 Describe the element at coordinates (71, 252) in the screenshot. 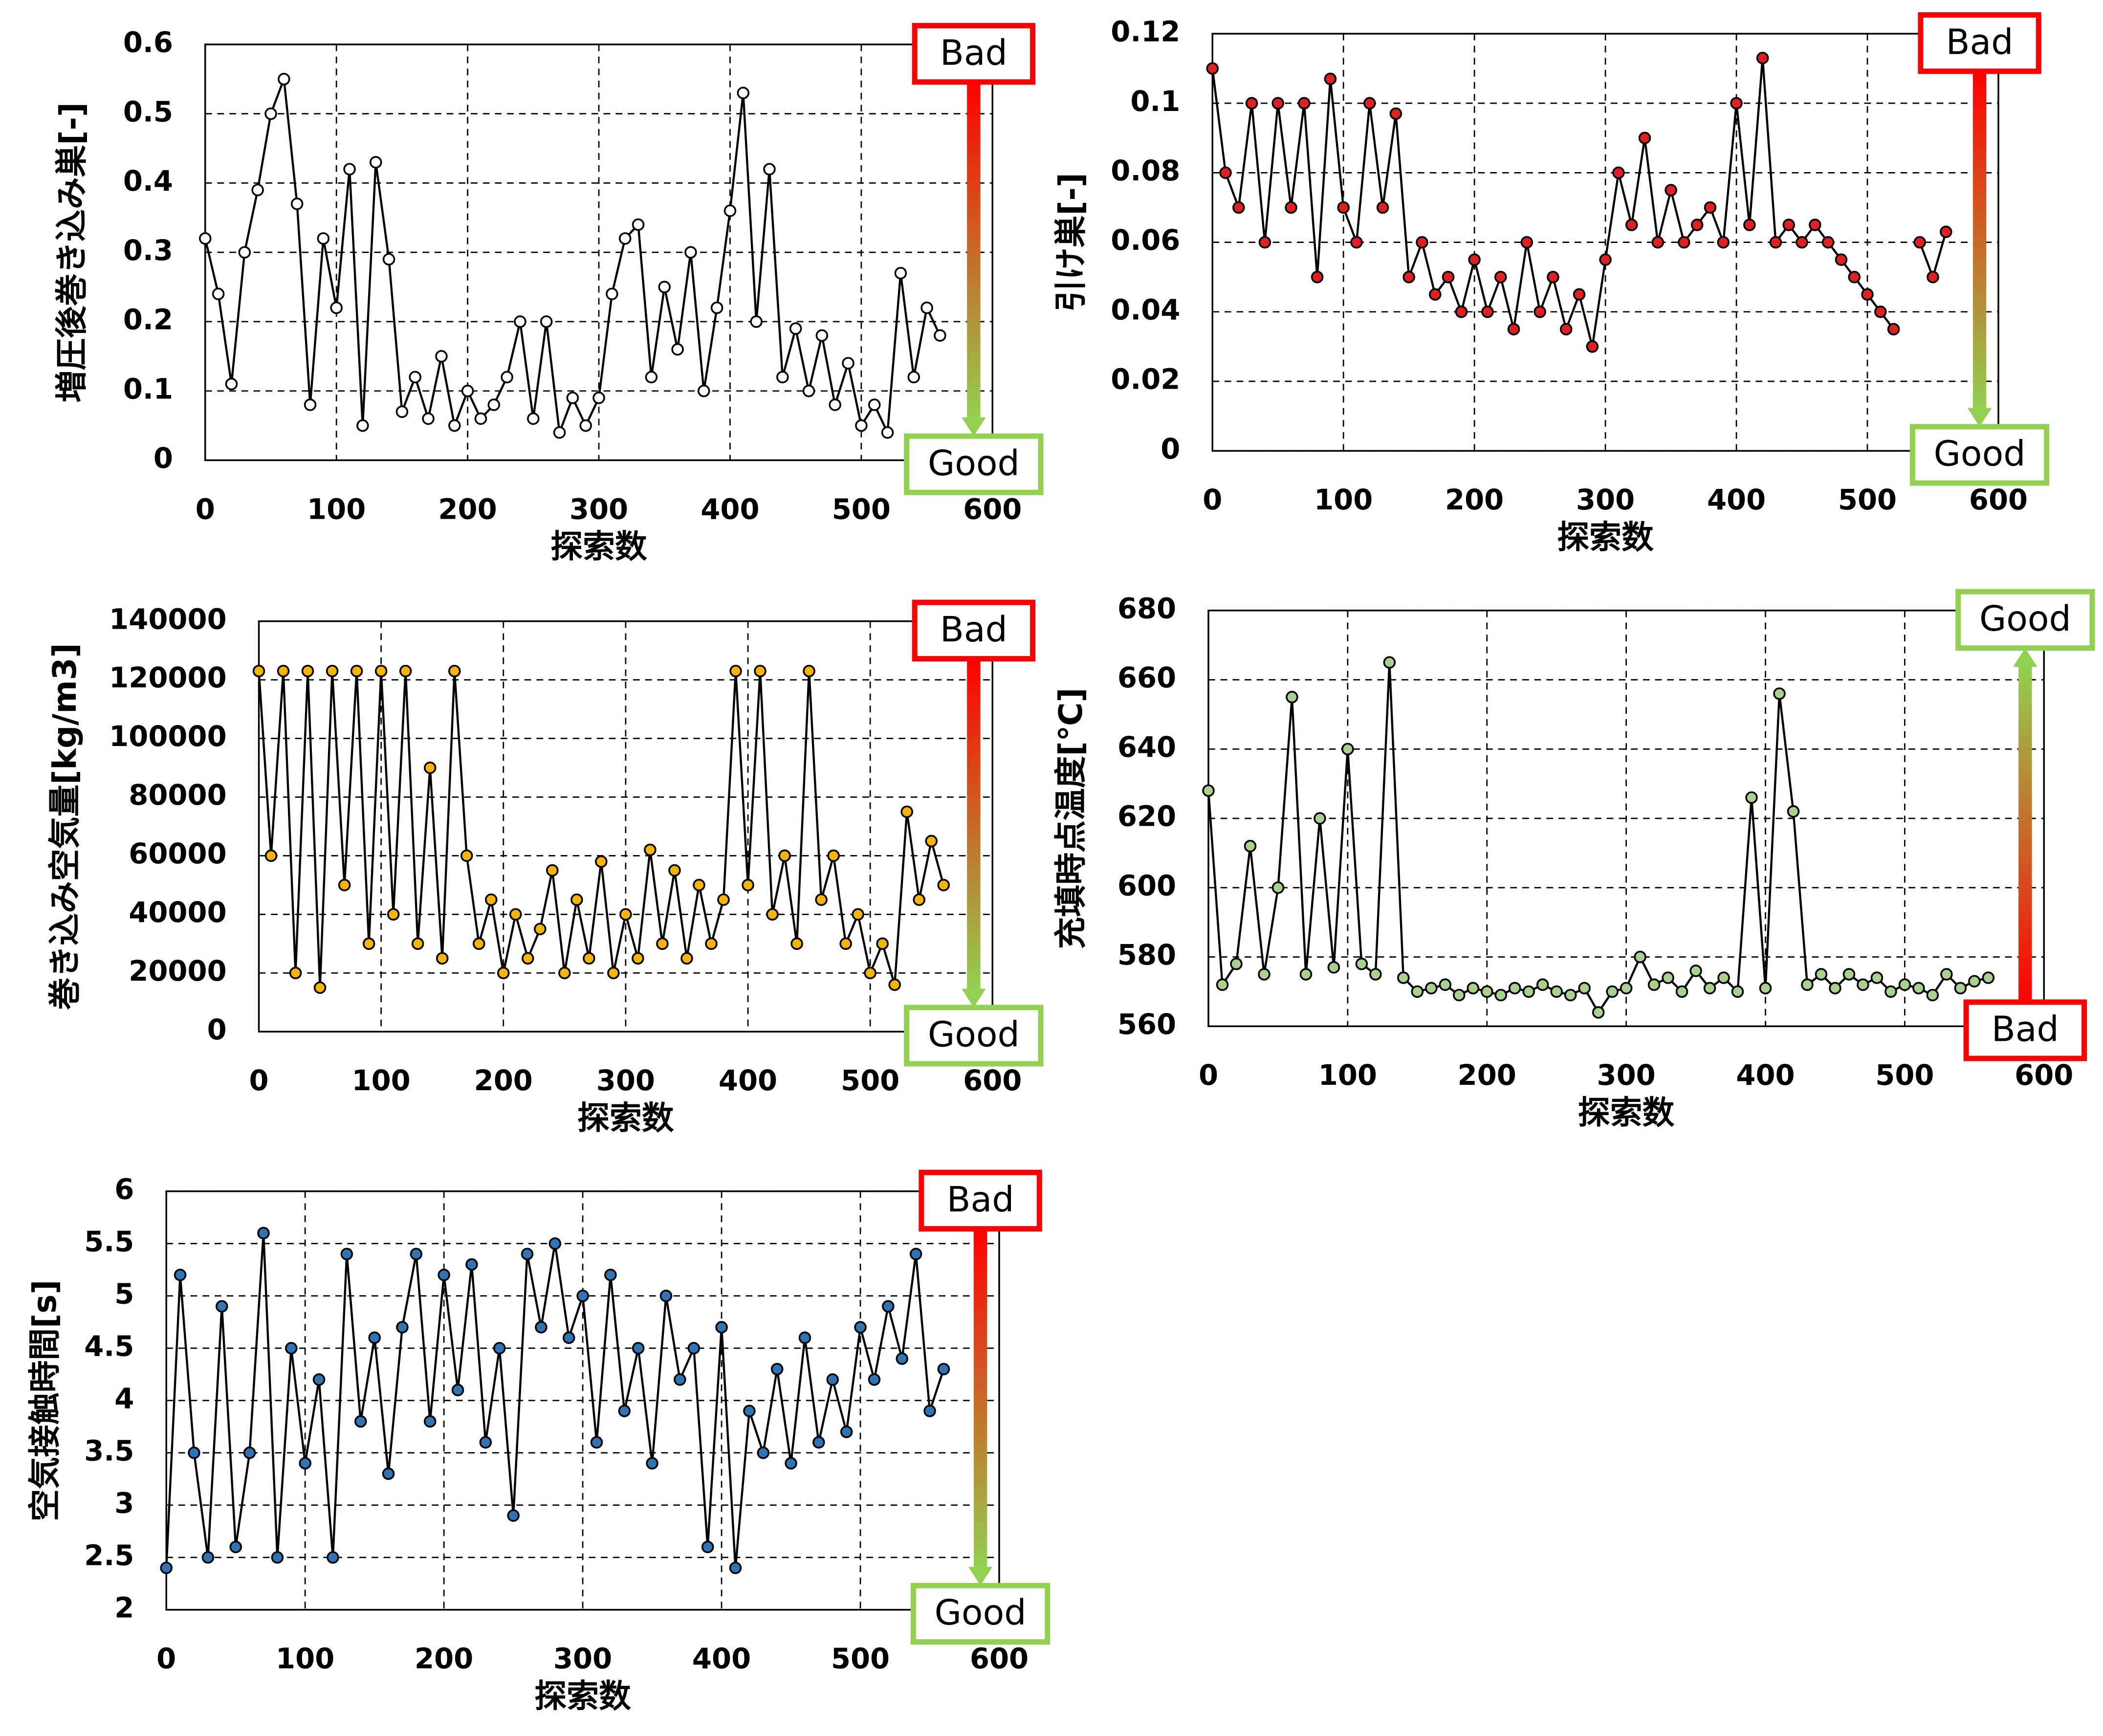

I see `y-axis-label: 増圧後巻き込み巣[-]` at that location.